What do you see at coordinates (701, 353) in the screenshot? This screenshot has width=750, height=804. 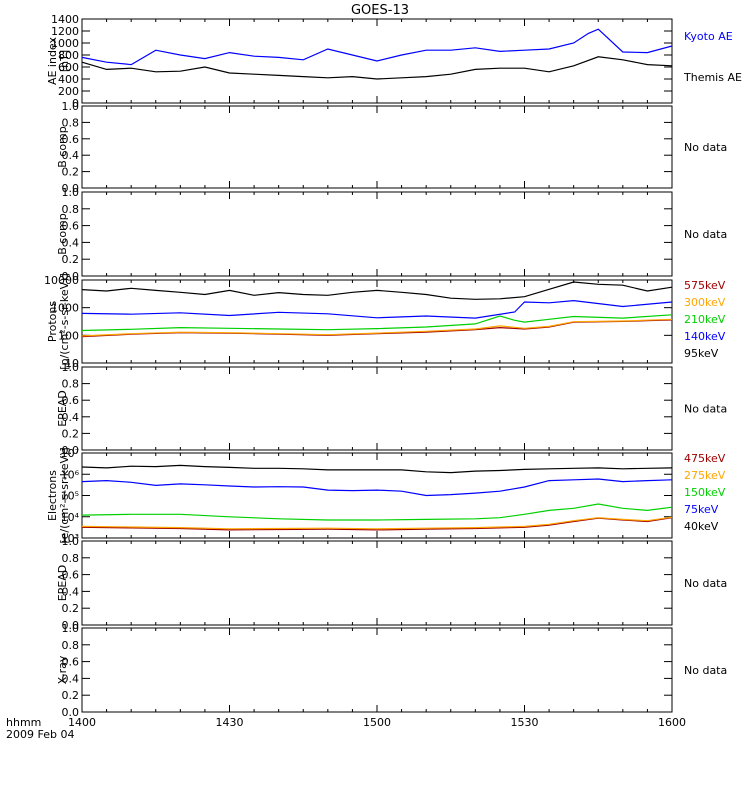 I see `legend-entry: 95keV` at bounding box center [701, 353].